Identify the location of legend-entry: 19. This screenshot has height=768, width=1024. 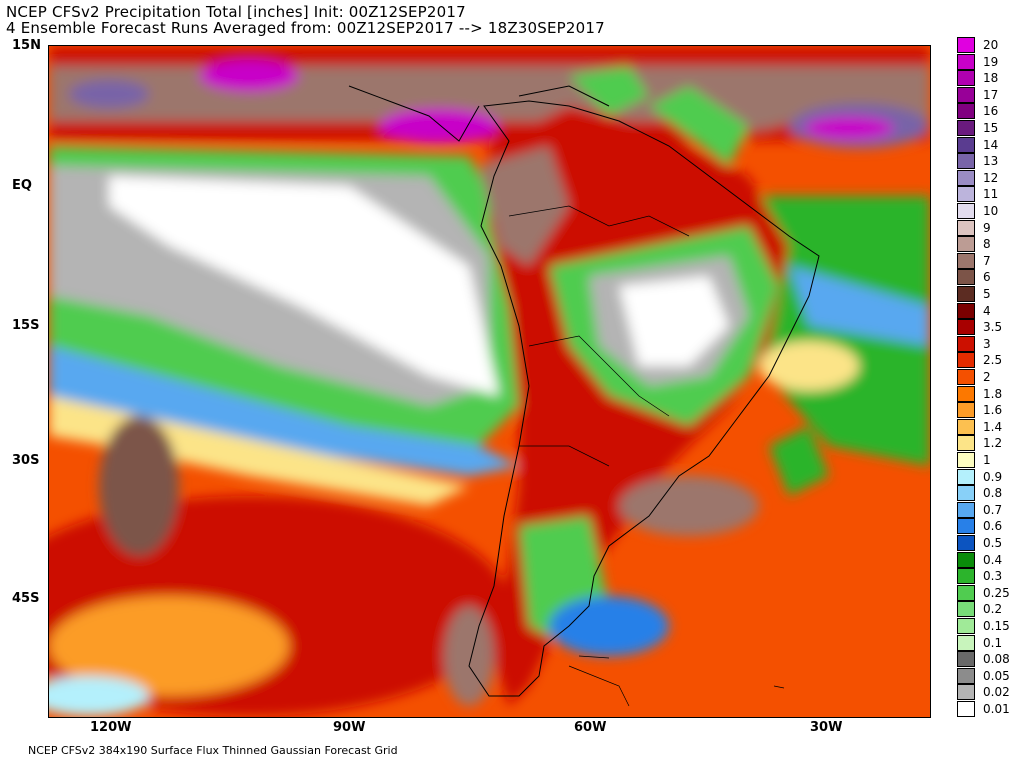
(988, 61).